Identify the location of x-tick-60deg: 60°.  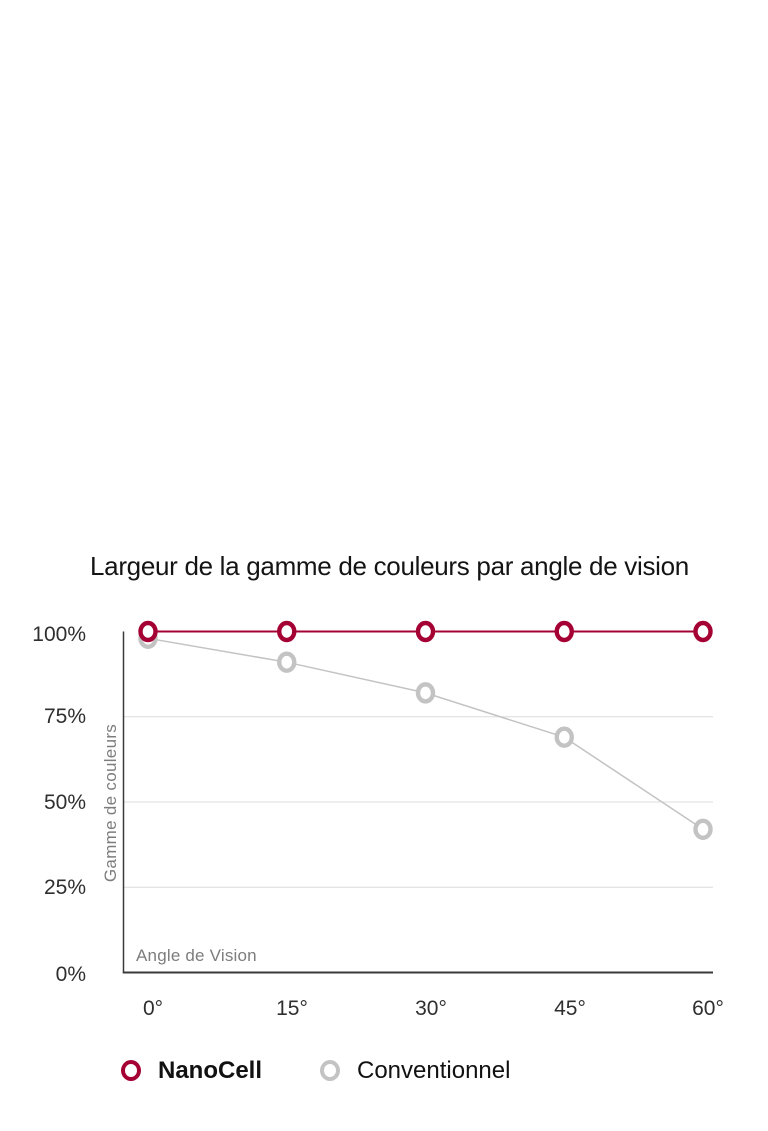
(708, 1008).